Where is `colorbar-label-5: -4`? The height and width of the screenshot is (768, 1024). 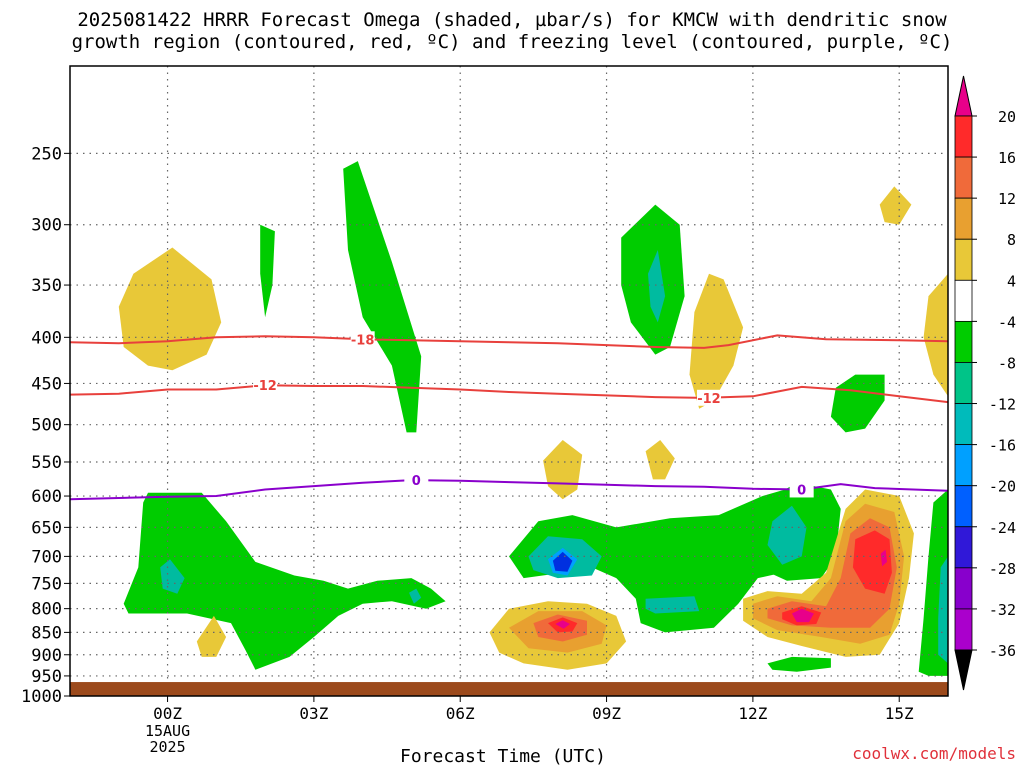 colorbar-label-5: -4 is located at coordinates (1007, 322).